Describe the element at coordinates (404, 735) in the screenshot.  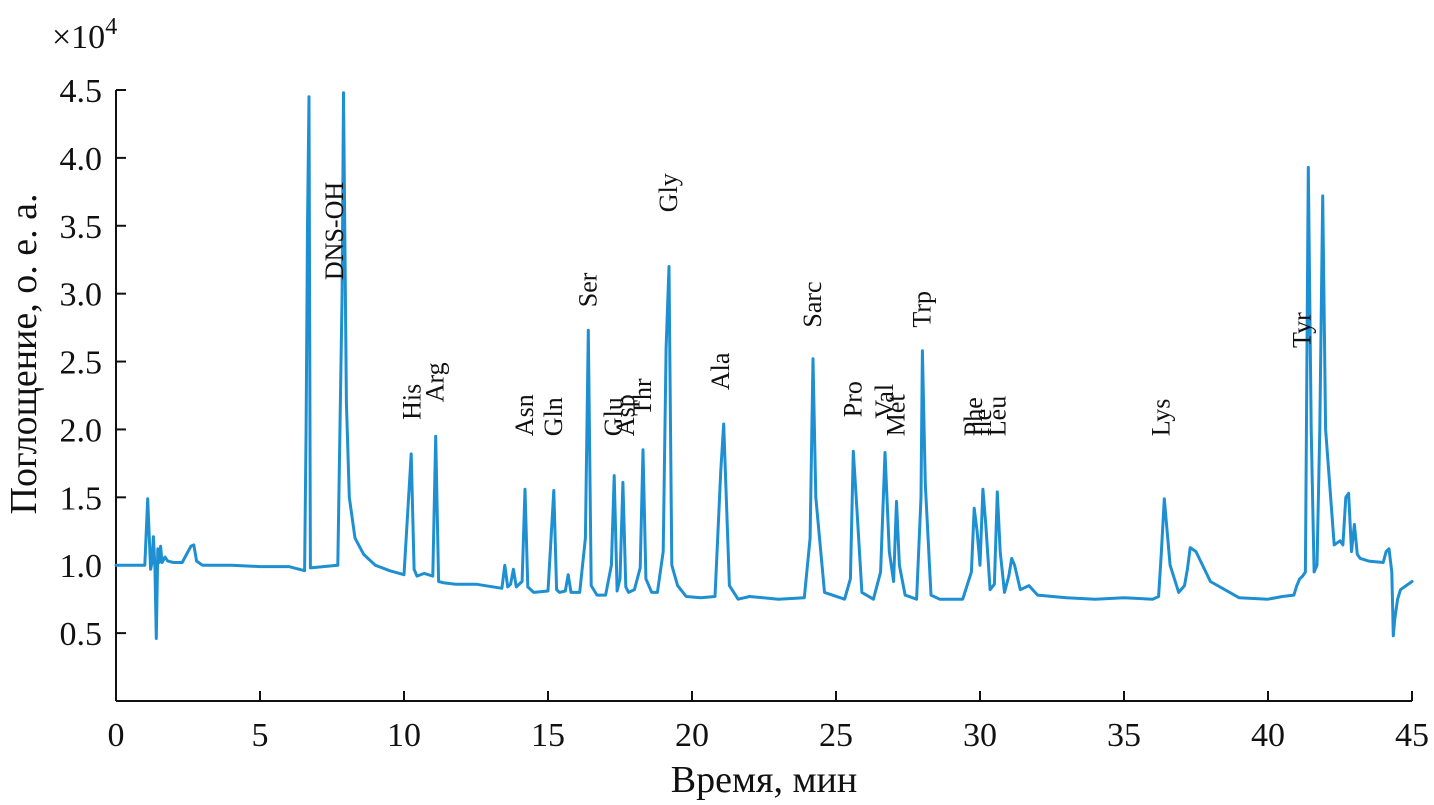
I see `x-tick-label: 10` at that location.